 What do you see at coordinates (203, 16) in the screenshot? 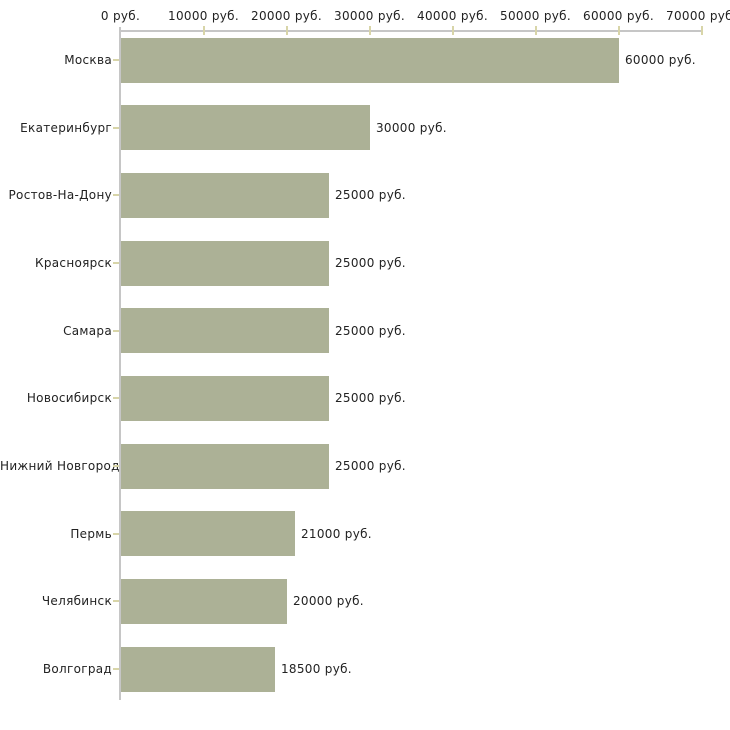
I see `x-tick-label: 10000 руб.` at bounding box center [203, 16].